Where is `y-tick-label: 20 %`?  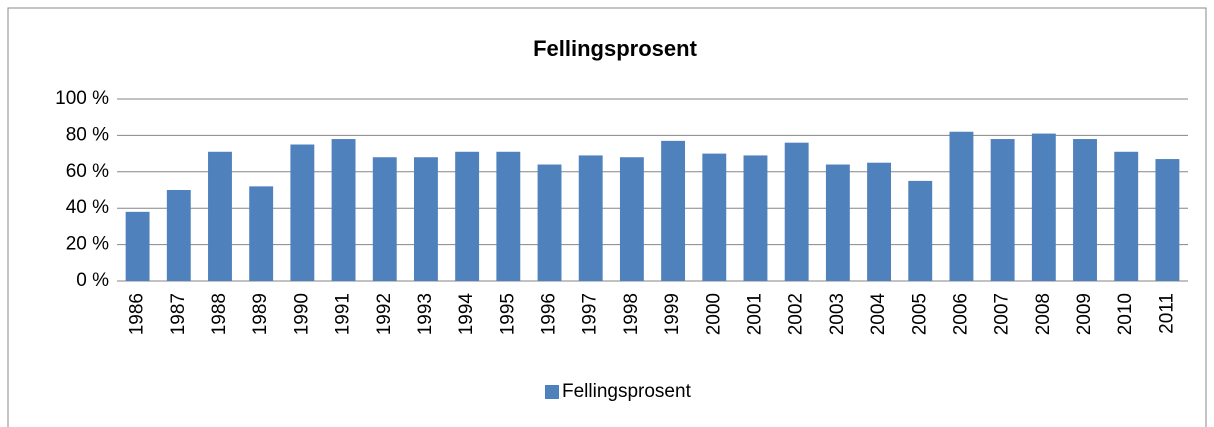 y-tick-label: 20 % is located at coordinates (87, 244).